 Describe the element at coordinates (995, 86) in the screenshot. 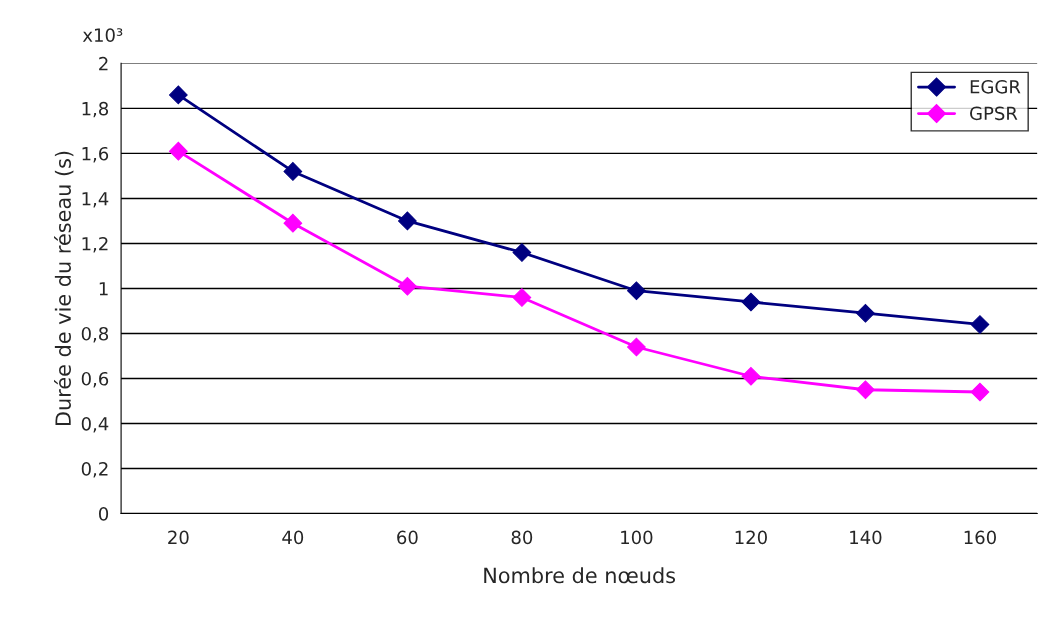

I see `legend-label: EGGR` at that location.